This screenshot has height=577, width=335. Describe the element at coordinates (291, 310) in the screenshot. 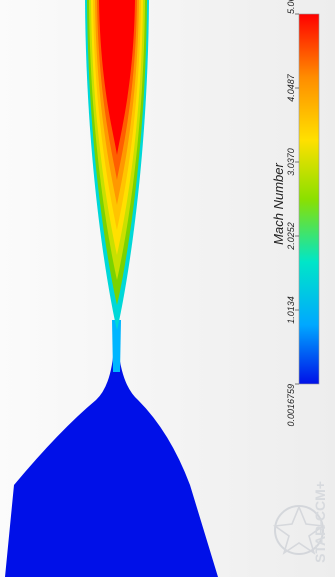

I see `colorbar-tick-label: 1.0134` at that location.